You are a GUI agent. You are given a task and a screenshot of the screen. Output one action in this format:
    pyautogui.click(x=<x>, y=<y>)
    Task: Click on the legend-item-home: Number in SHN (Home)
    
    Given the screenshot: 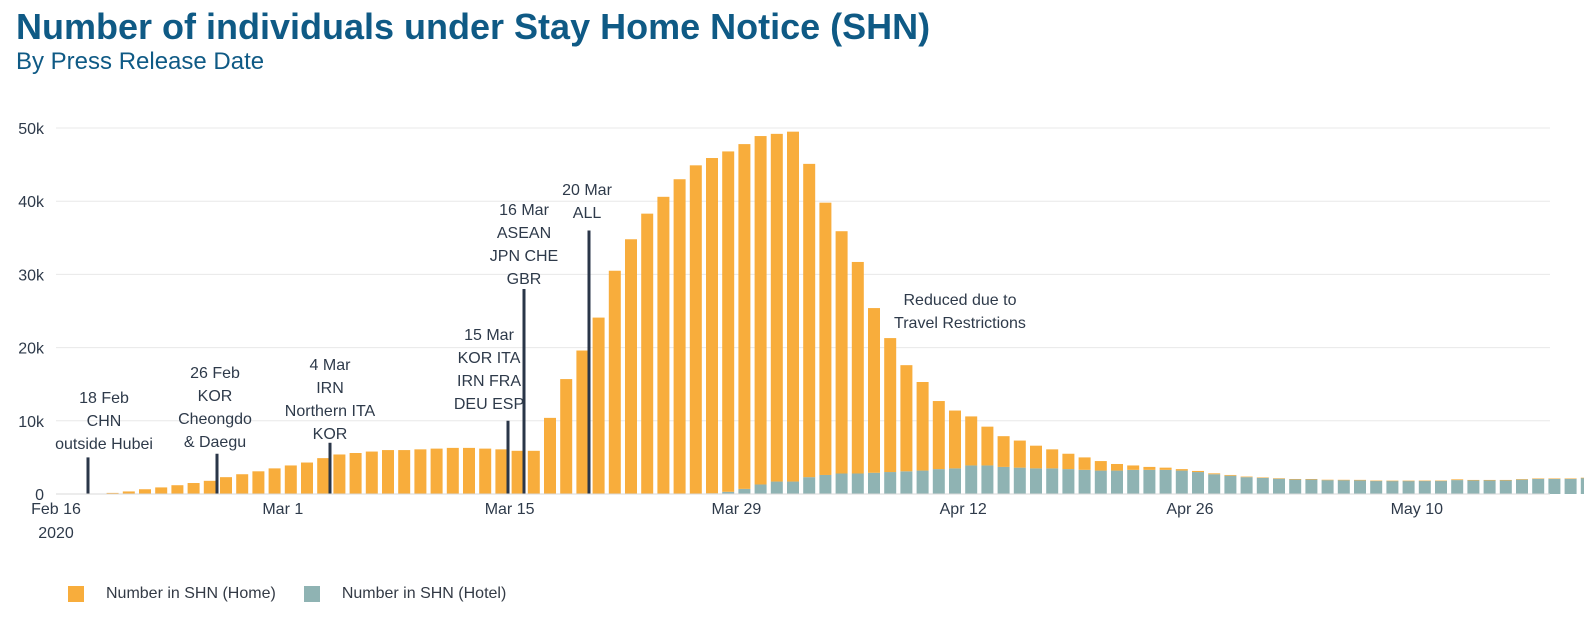 What is the action you would take?
    pyautogui.click(x=172, y=594)
    